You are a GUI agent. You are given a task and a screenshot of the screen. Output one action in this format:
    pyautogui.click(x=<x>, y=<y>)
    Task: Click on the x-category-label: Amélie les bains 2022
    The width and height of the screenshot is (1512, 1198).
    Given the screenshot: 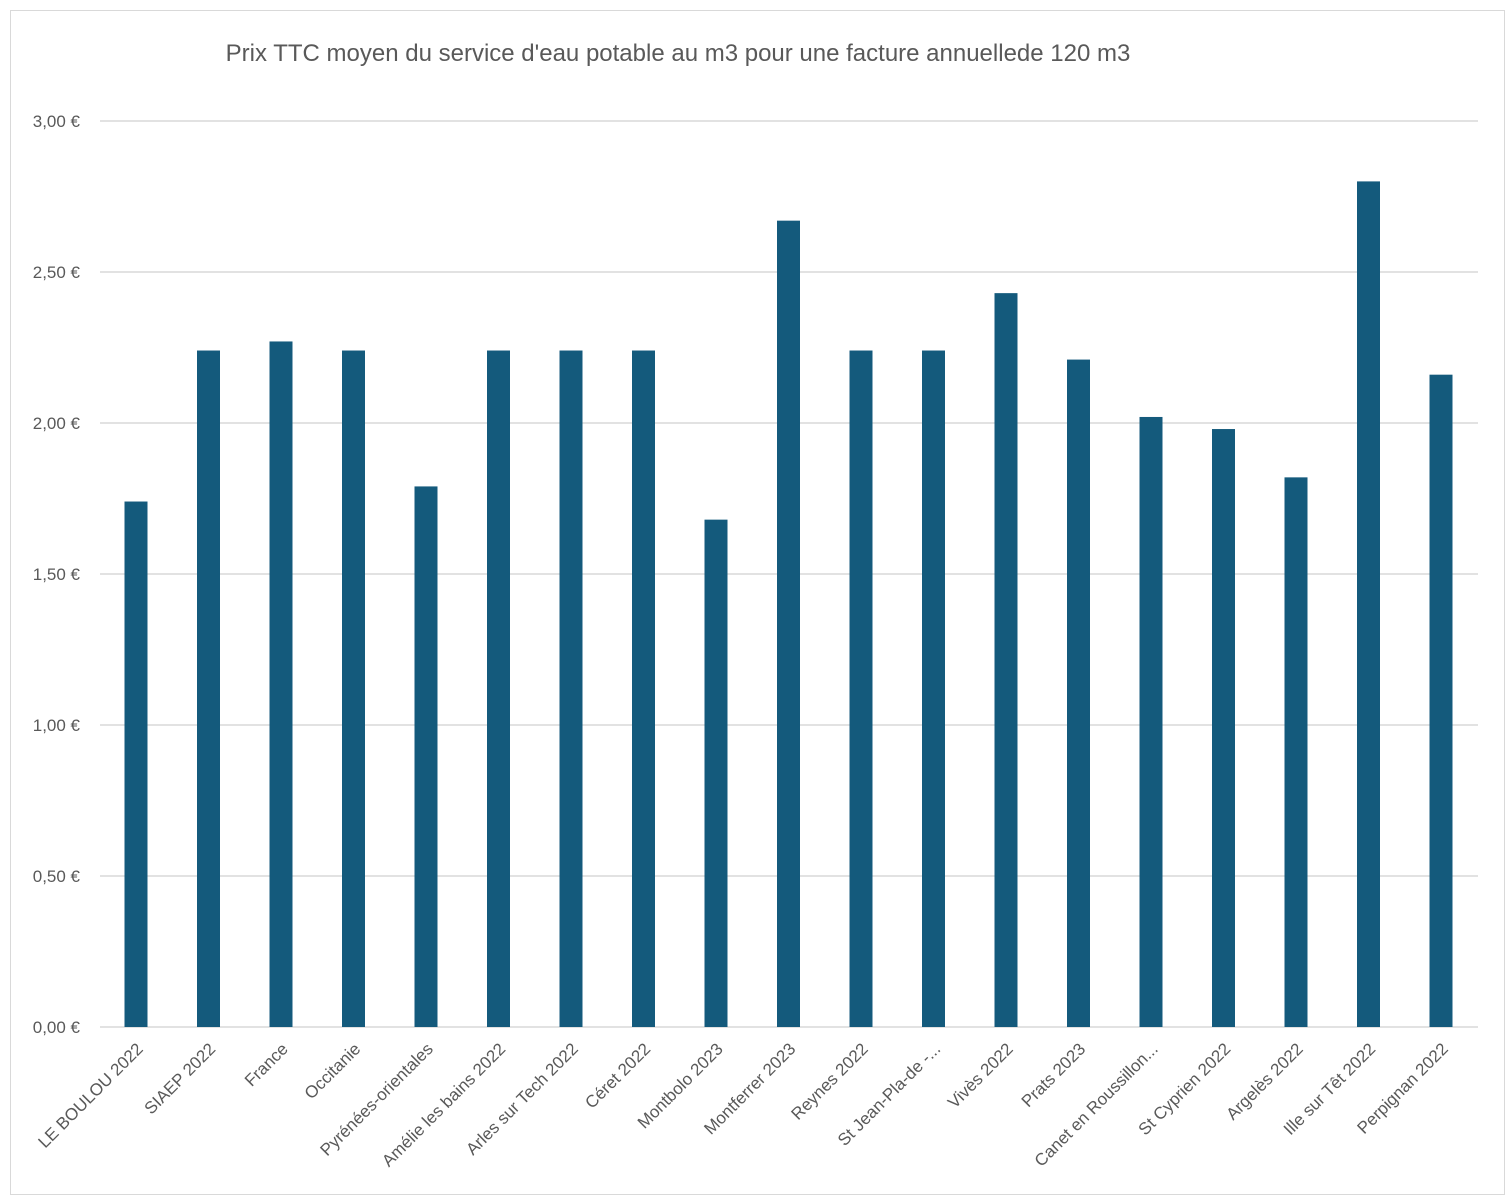 What is the action you would take?
    pyautogui.click(x=443, y=1104)
    